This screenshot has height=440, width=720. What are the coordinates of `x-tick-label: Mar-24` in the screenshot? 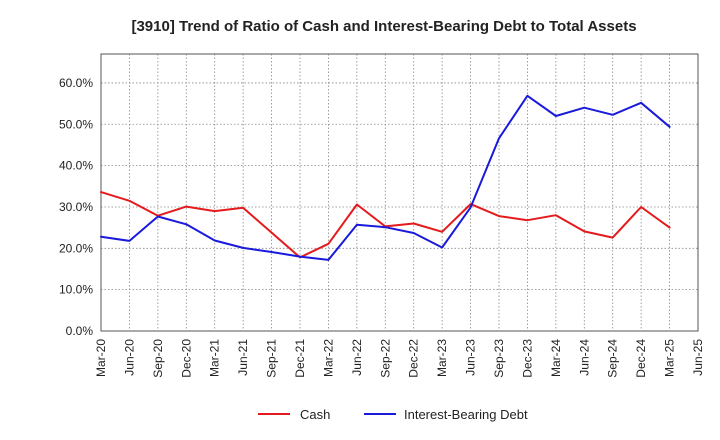 It's located at (556, 358).